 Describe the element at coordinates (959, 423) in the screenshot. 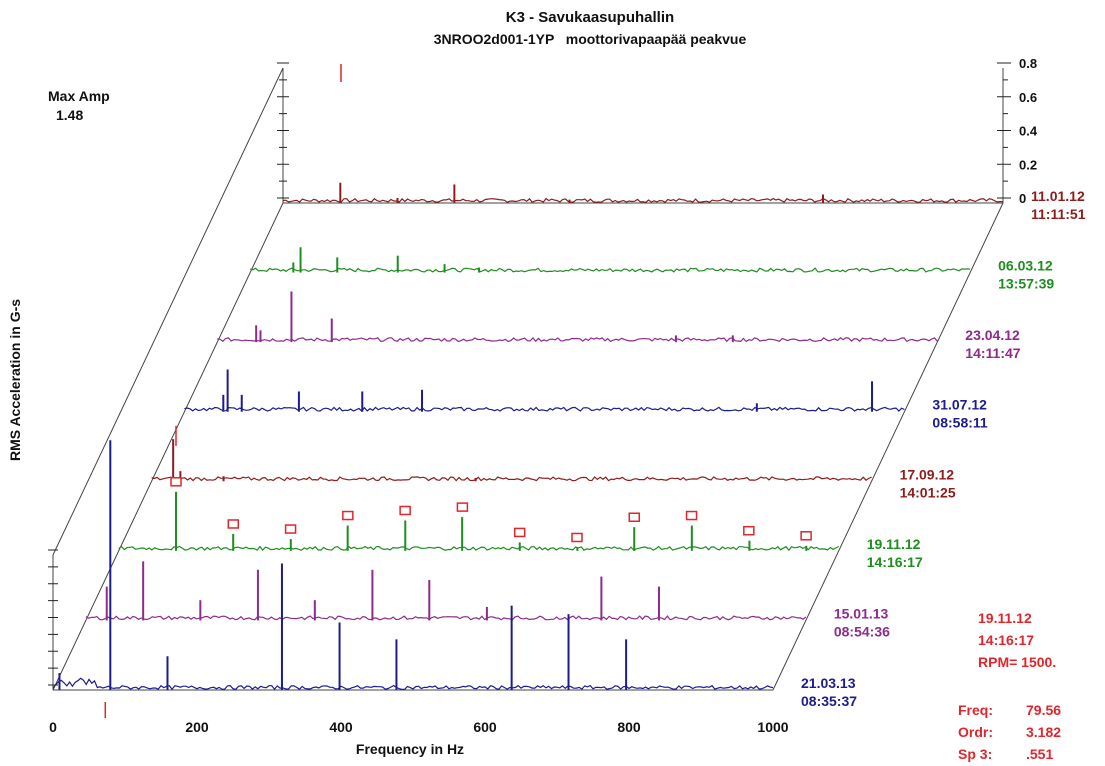

I see `series-time-label: 08:58:11` at that location.